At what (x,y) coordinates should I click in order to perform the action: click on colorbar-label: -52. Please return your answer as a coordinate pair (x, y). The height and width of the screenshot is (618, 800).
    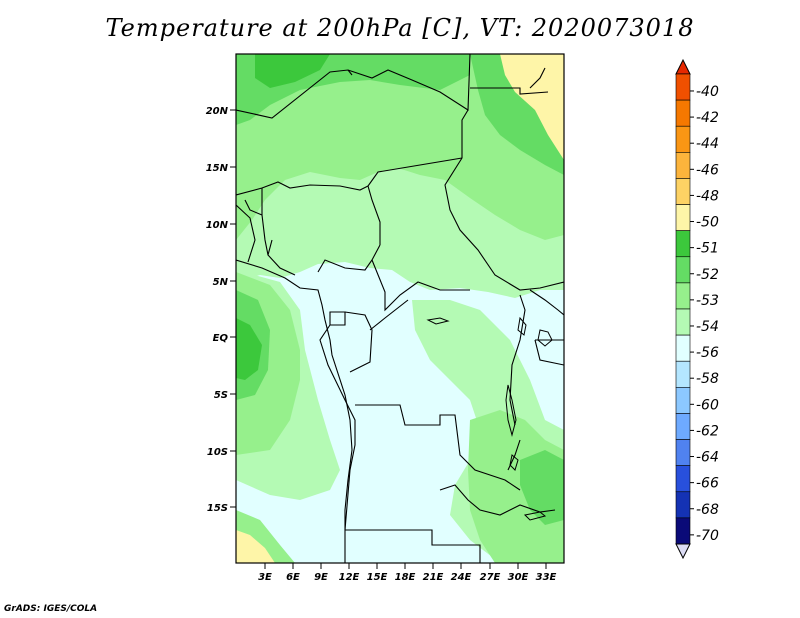
    Looking at the image, I should click on (707, 275).